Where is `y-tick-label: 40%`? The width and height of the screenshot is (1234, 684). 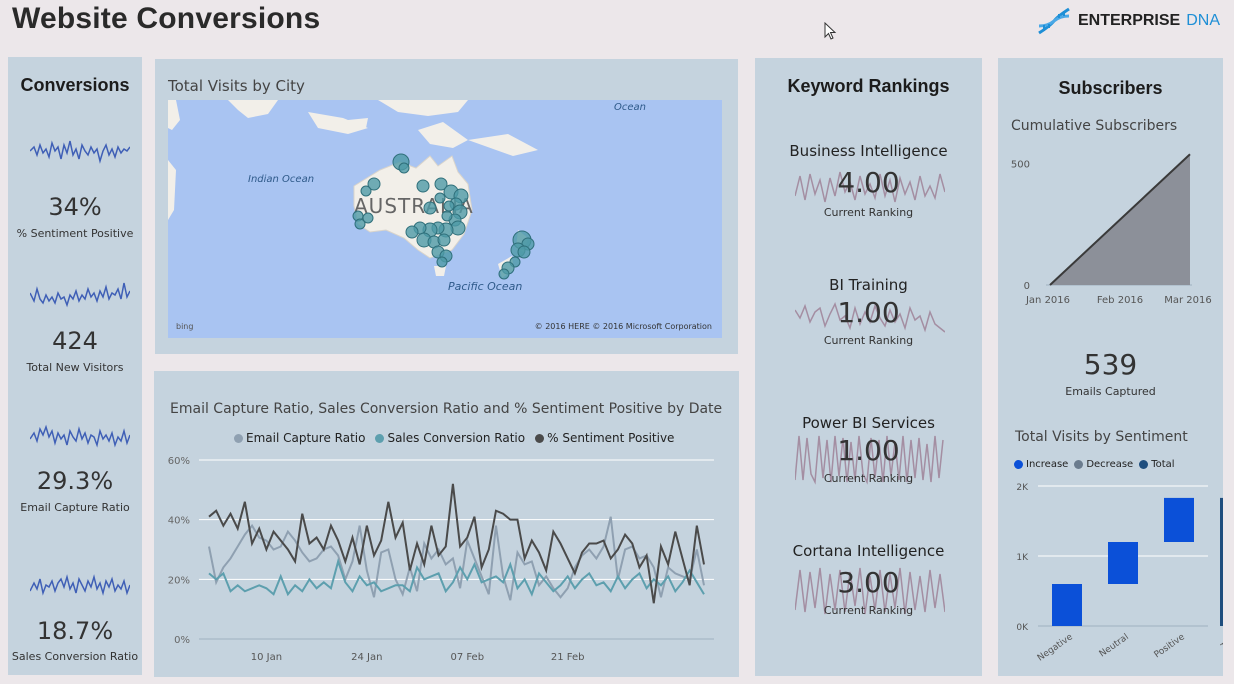
y-tick-label: 40% is located at coordinates (179, 521).